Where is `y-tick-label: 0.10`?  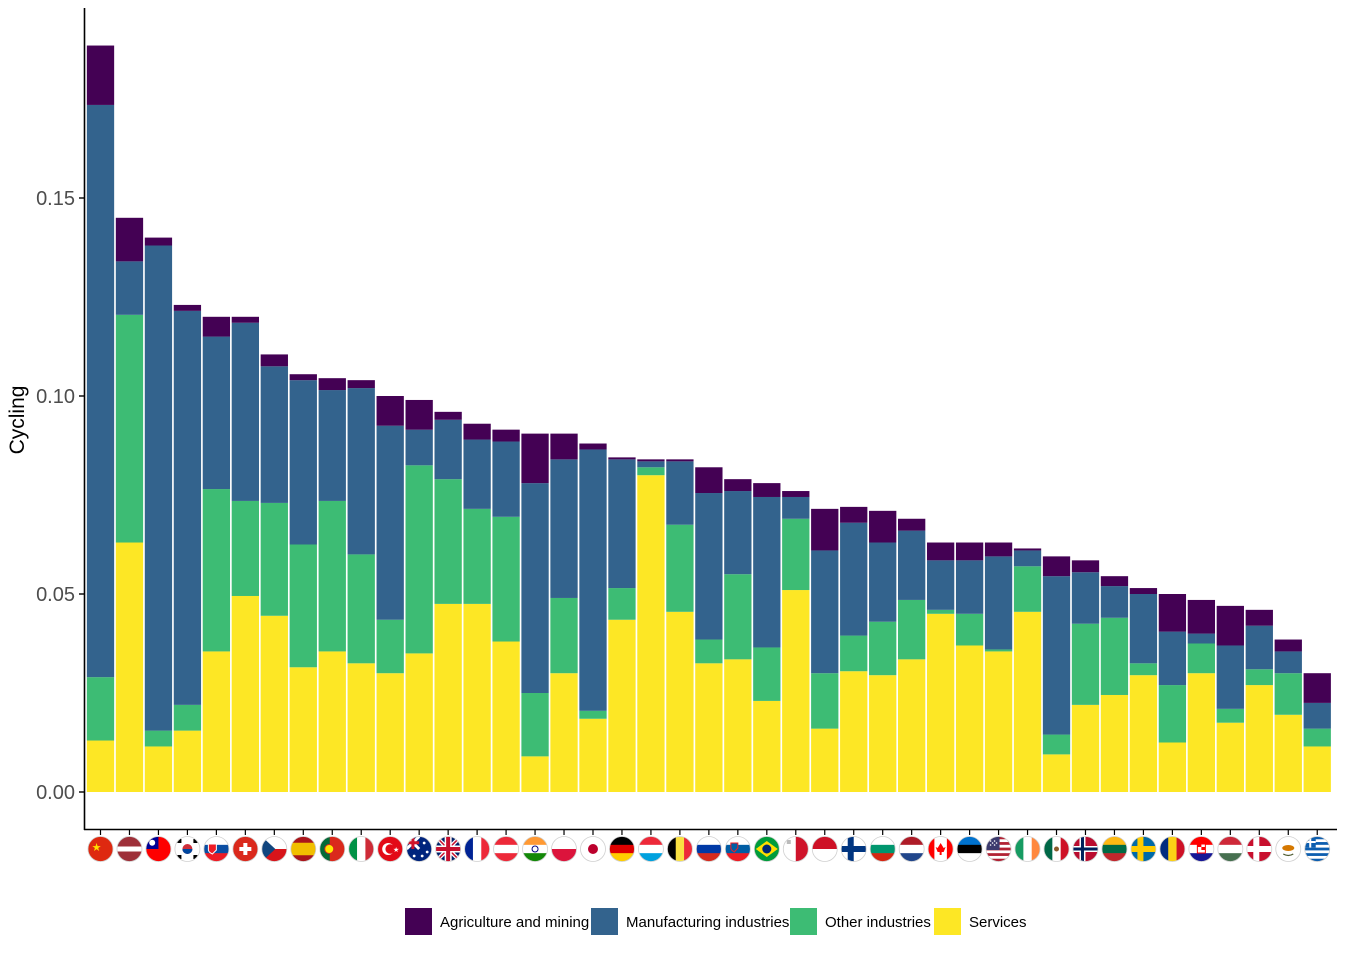 y-tick-label: 0.10 is located at coordinates (55, 397).